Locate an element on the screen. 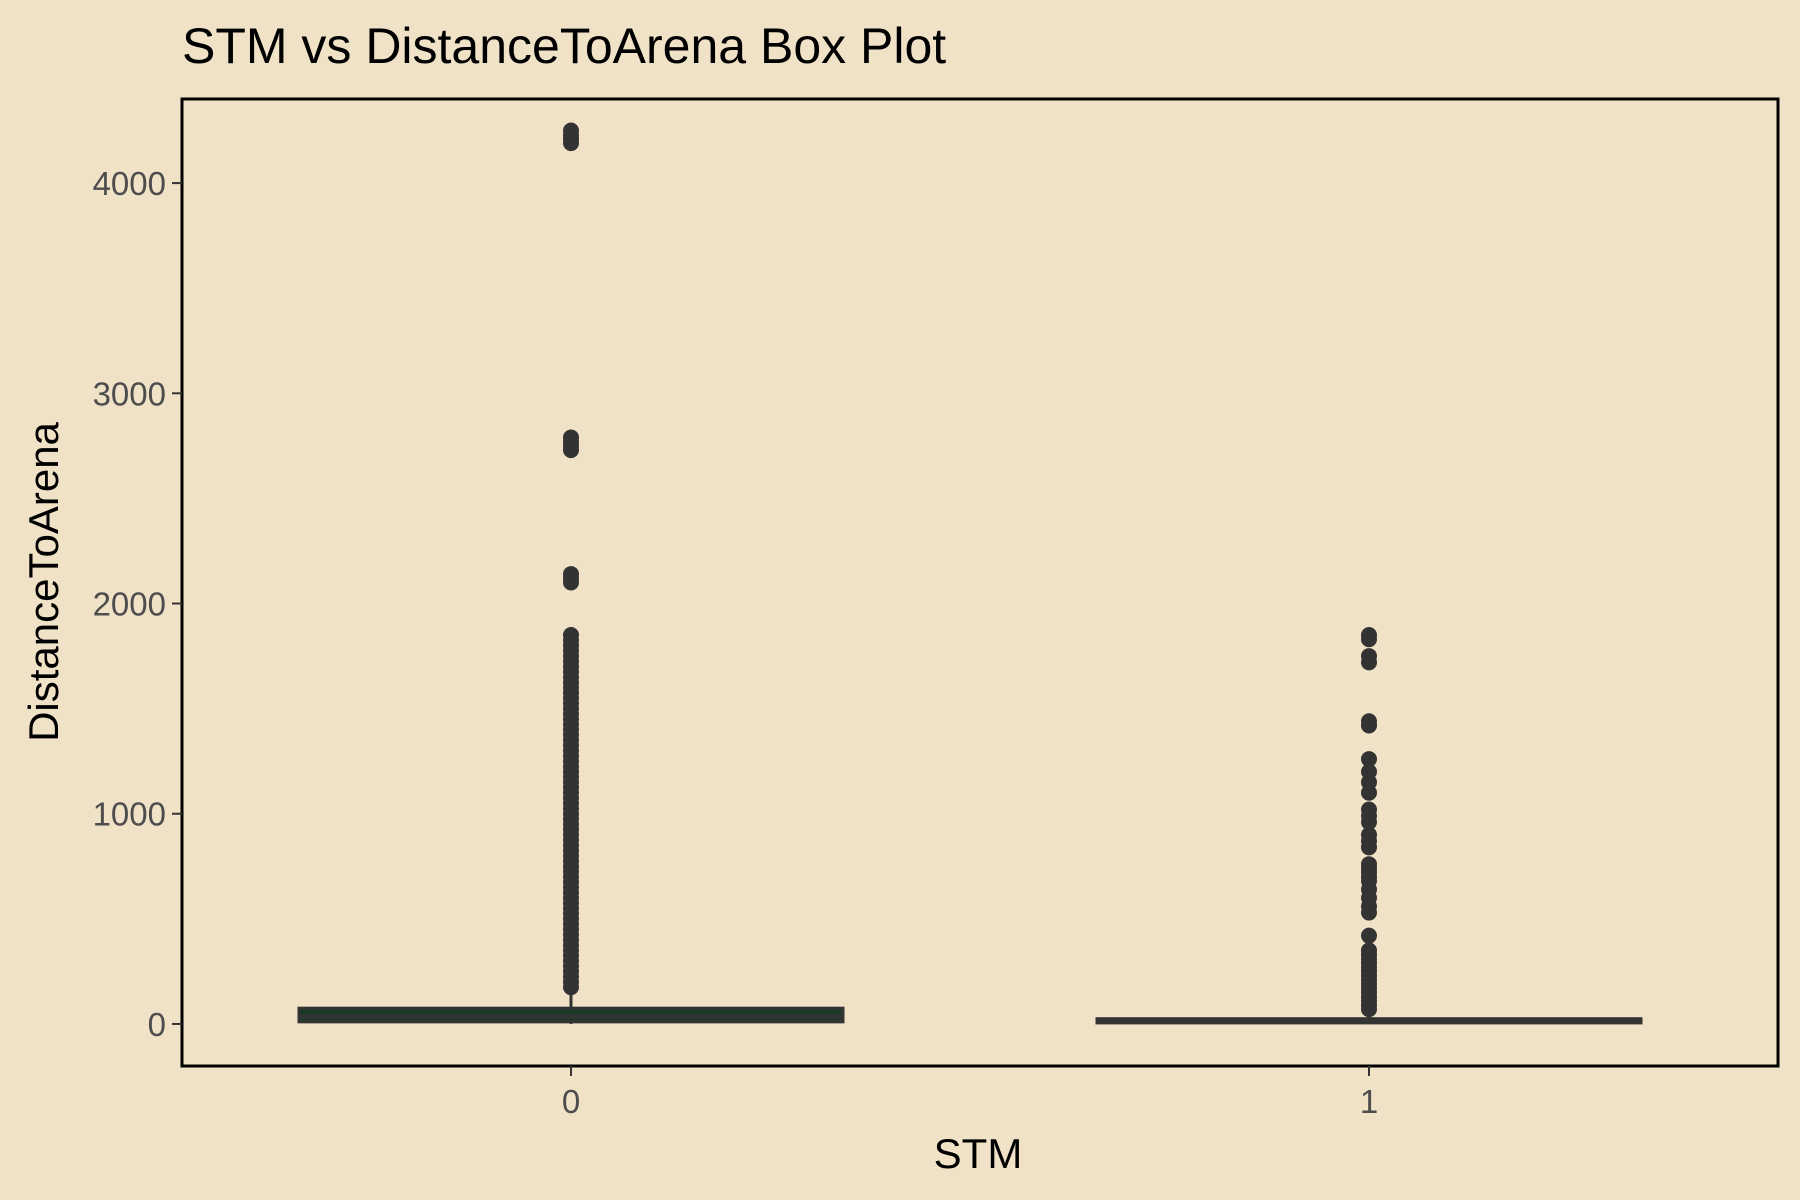 This screenshot has height=1200, width=1800. x-tick-label: 0 is located at coordinates (571, 1101).